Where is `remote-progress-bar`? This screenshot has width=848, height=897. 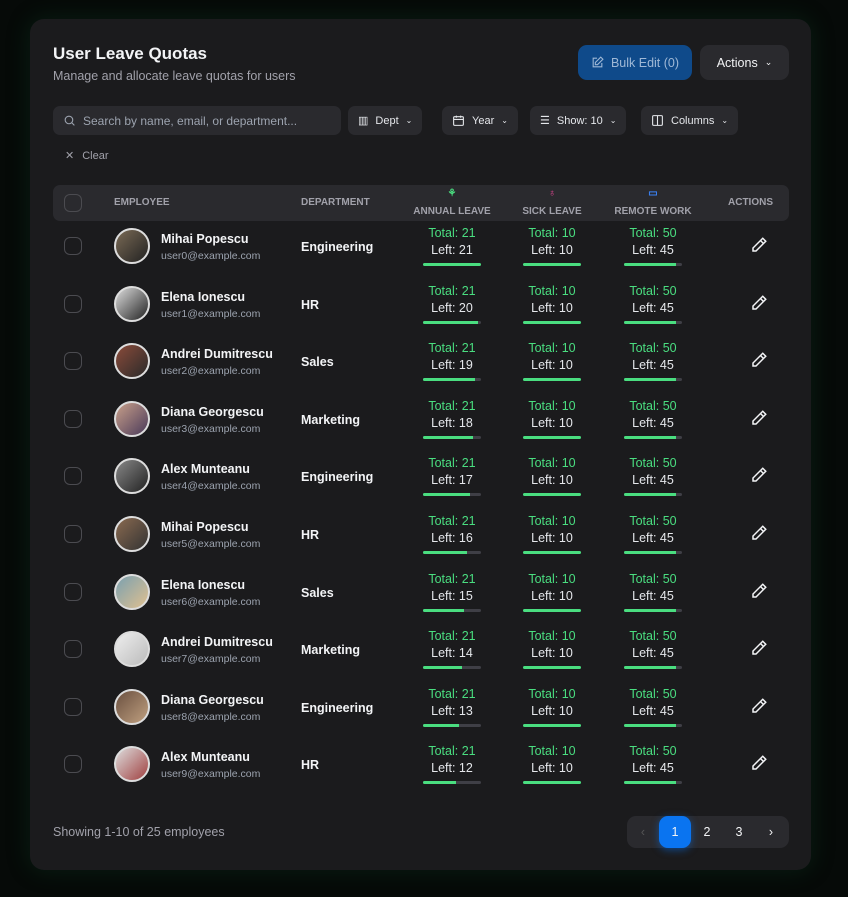 remote-progress-bar is located at coordinates (653, 668).